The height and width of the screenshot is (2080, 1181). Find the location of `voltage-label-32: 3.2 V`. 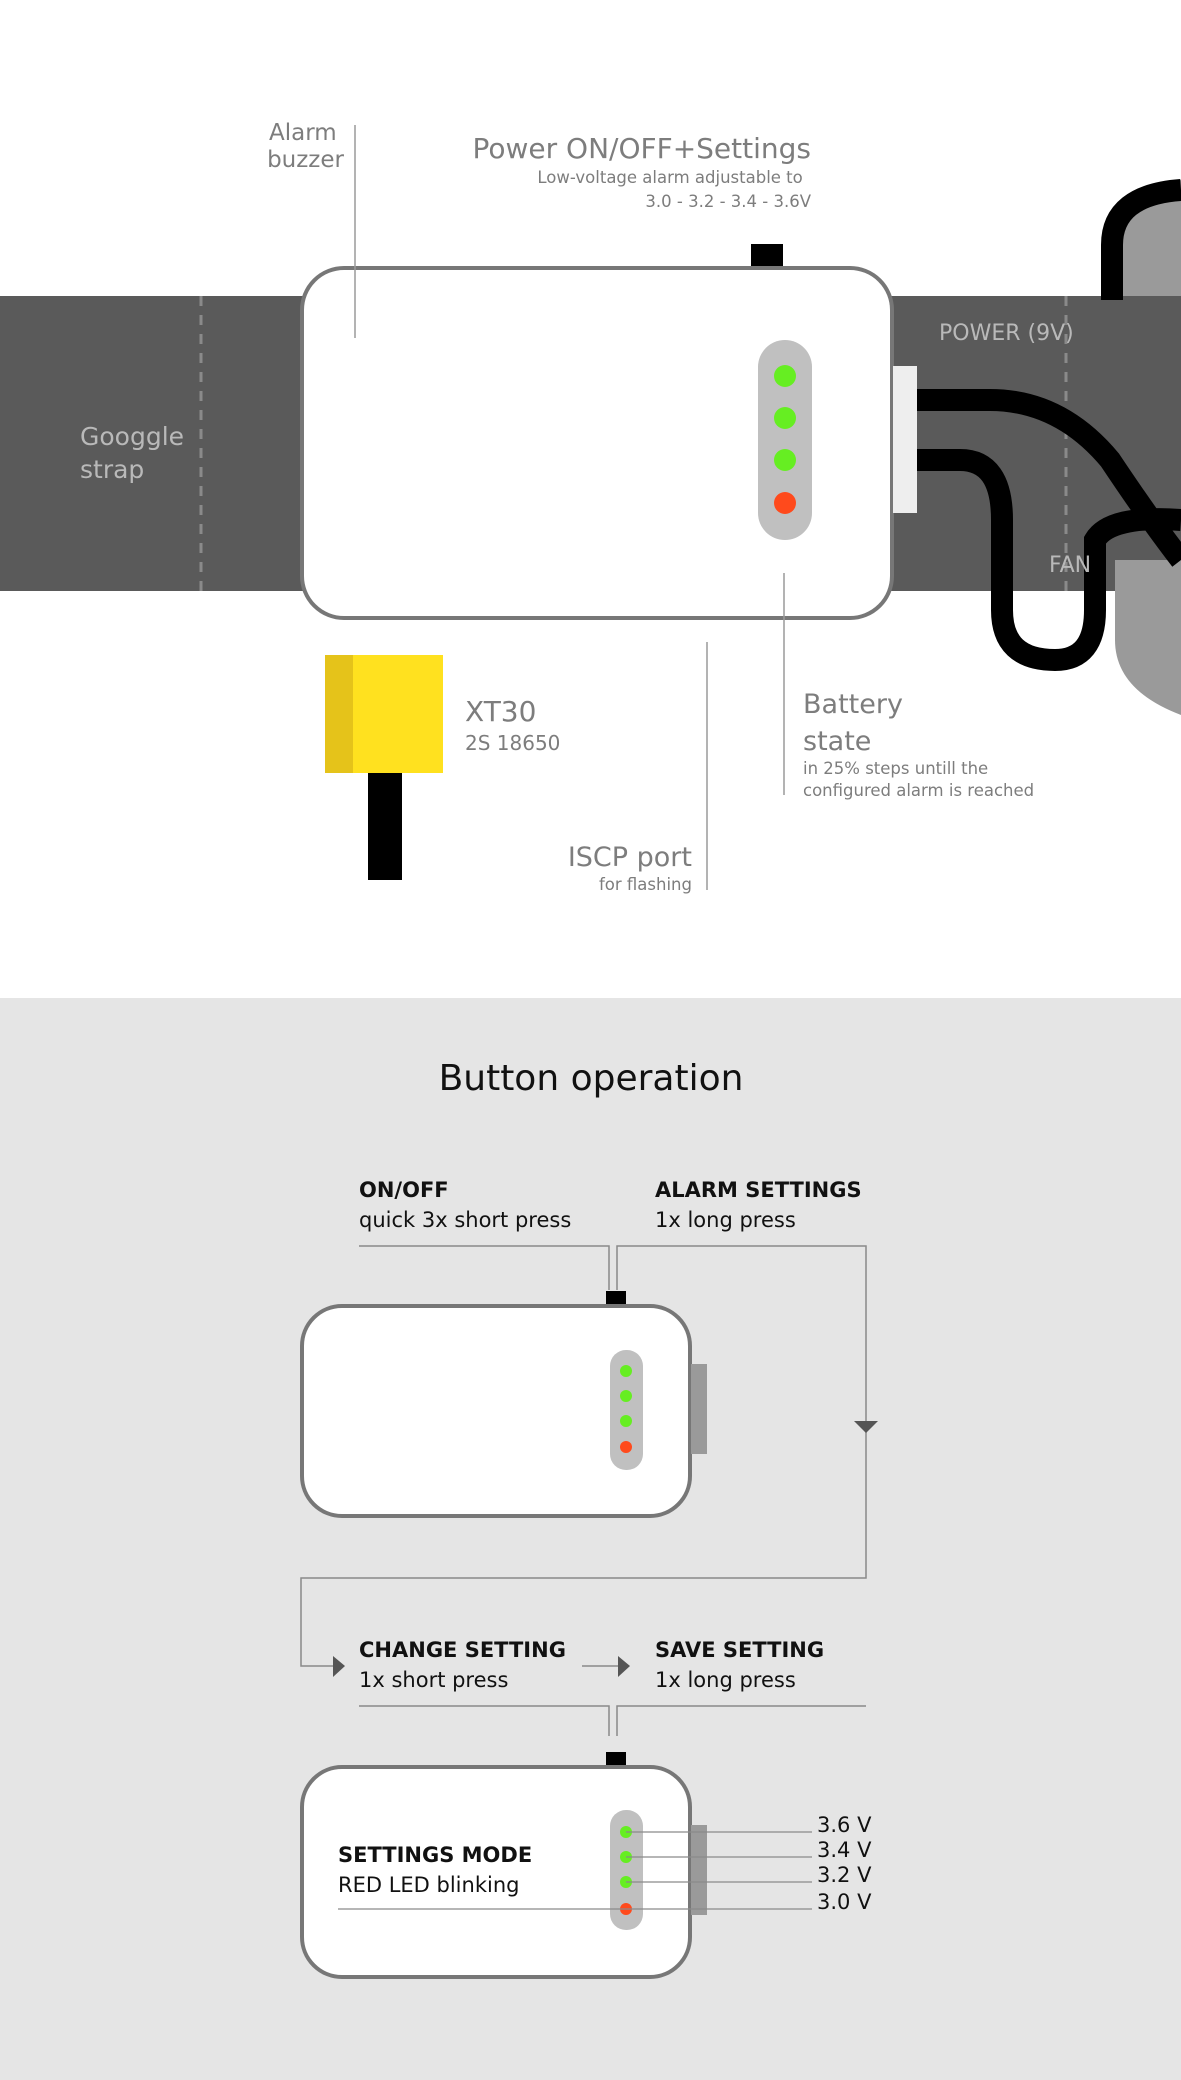

voltage-label-32: 3.2 V is located at coordinates (844, 1875).